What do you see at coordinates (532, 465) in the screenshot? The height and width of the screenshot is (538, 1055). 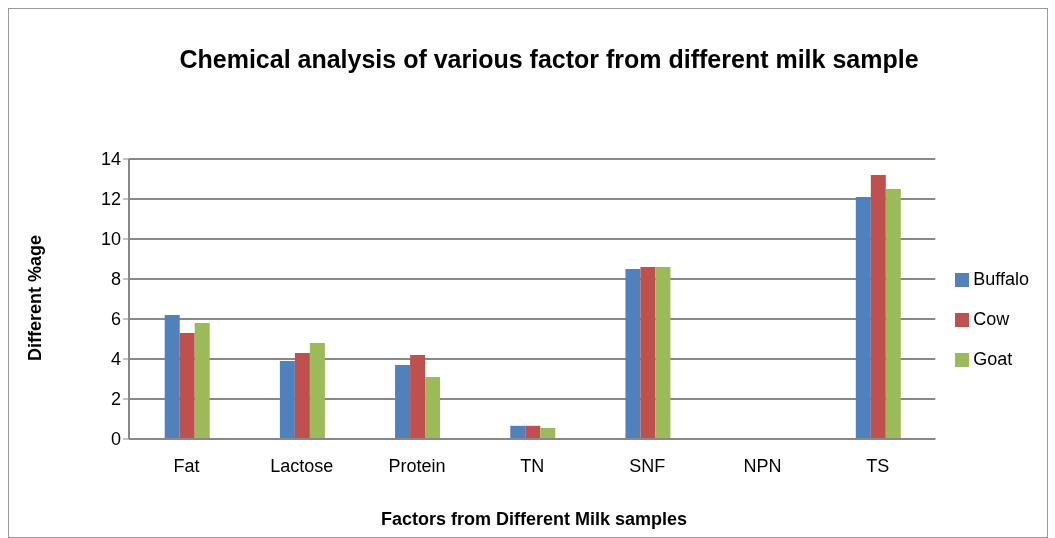 I see `x-tick-label: TN` at bounding box center [532, 465].